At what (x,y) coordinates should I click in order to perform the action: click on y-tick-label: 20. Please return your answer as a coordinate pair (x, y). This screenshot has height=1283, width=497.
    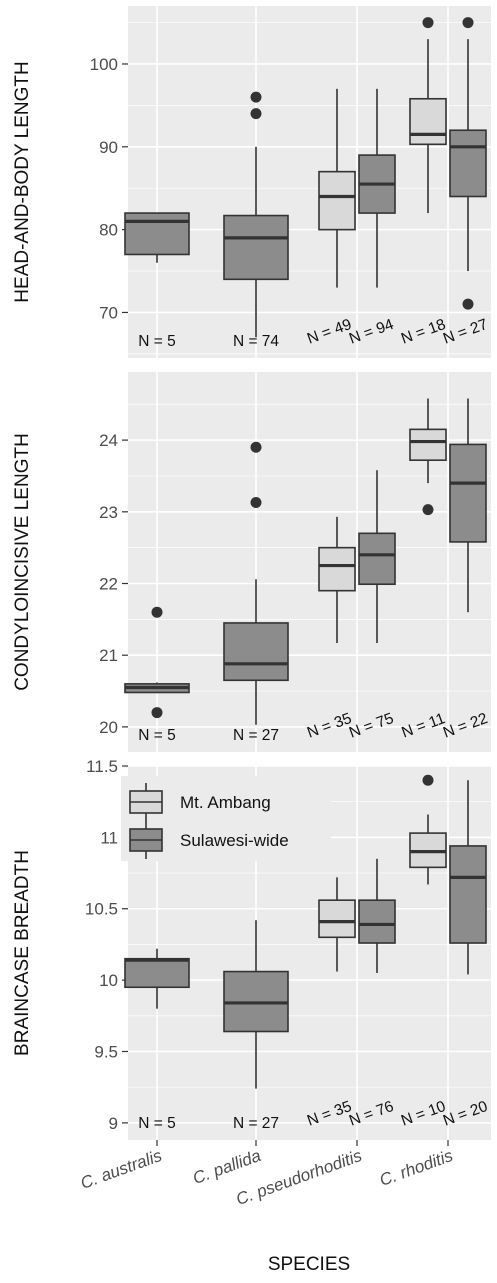
    Looking at the image, I should click on (108, 727).